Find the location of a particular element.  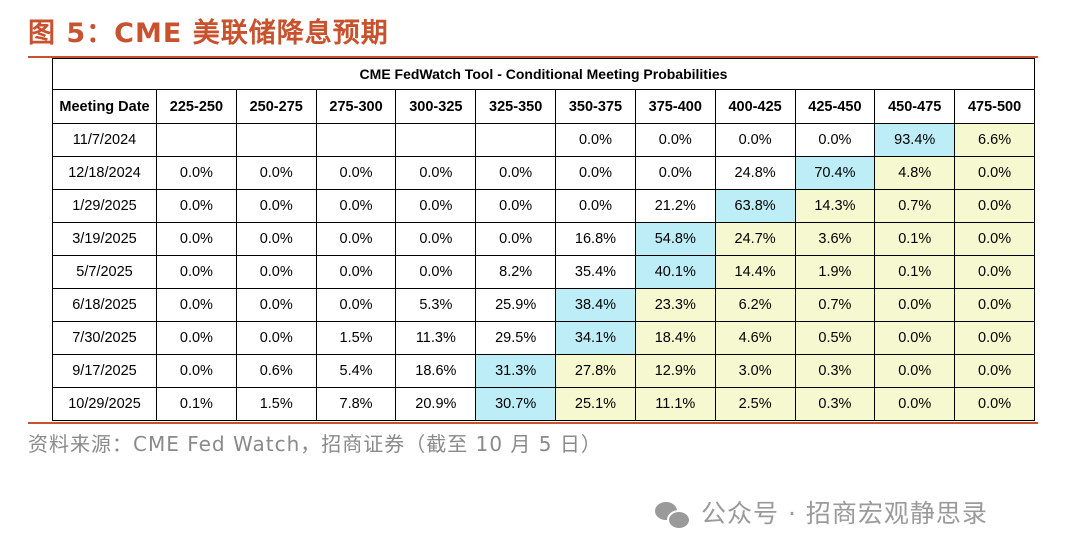

wechat-icon is located at coordinates (673, 515).